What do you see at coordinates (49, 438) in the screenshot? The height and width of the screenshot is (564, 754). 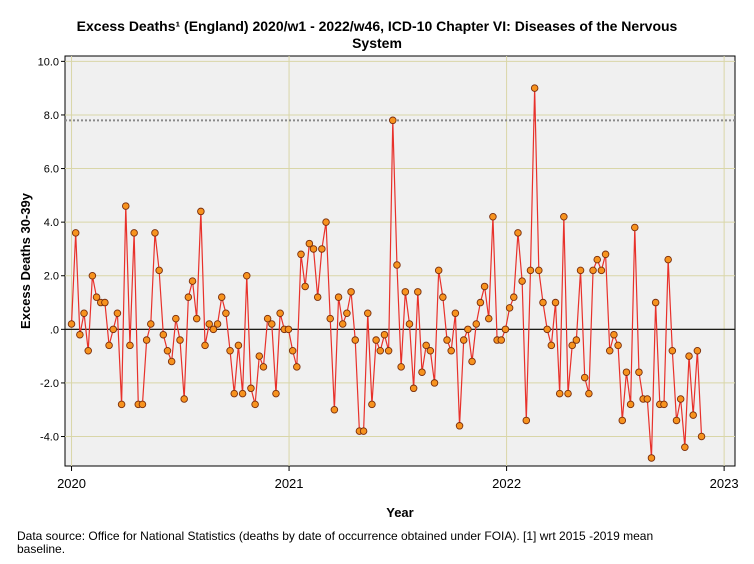 I see `y-tick-label: -4.0` at bounding box center [49, 438].